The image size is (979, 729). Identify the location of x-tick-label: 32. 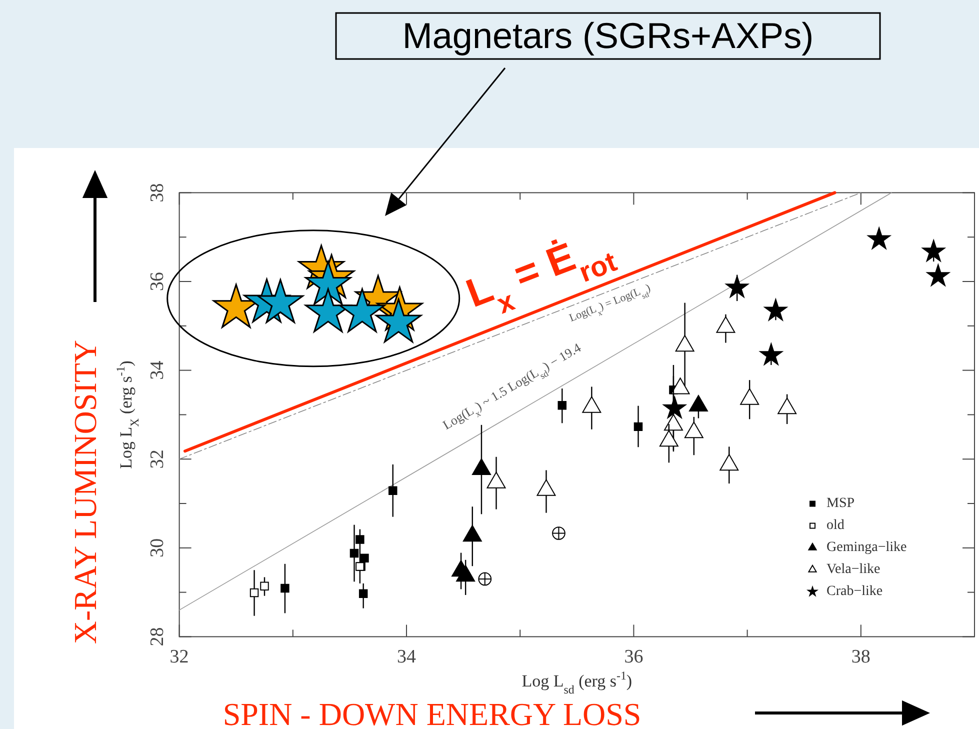
(179, 657).